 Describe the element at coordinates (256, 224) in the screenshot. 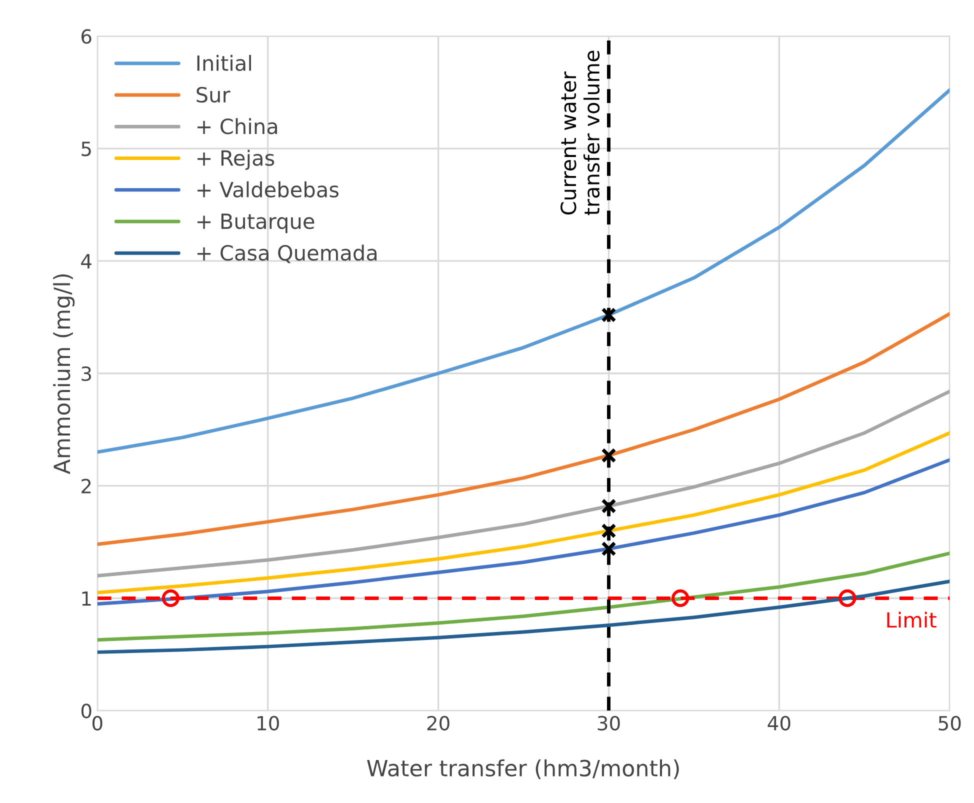

I see `legend-label: + Butarque` at that location.